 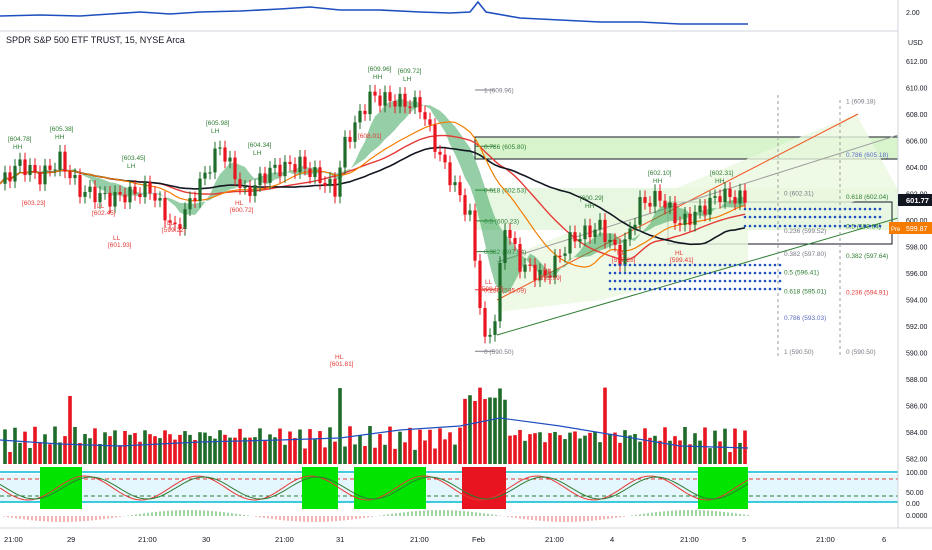 I want to click on time-tick: 6, so click(x=884, y=539).